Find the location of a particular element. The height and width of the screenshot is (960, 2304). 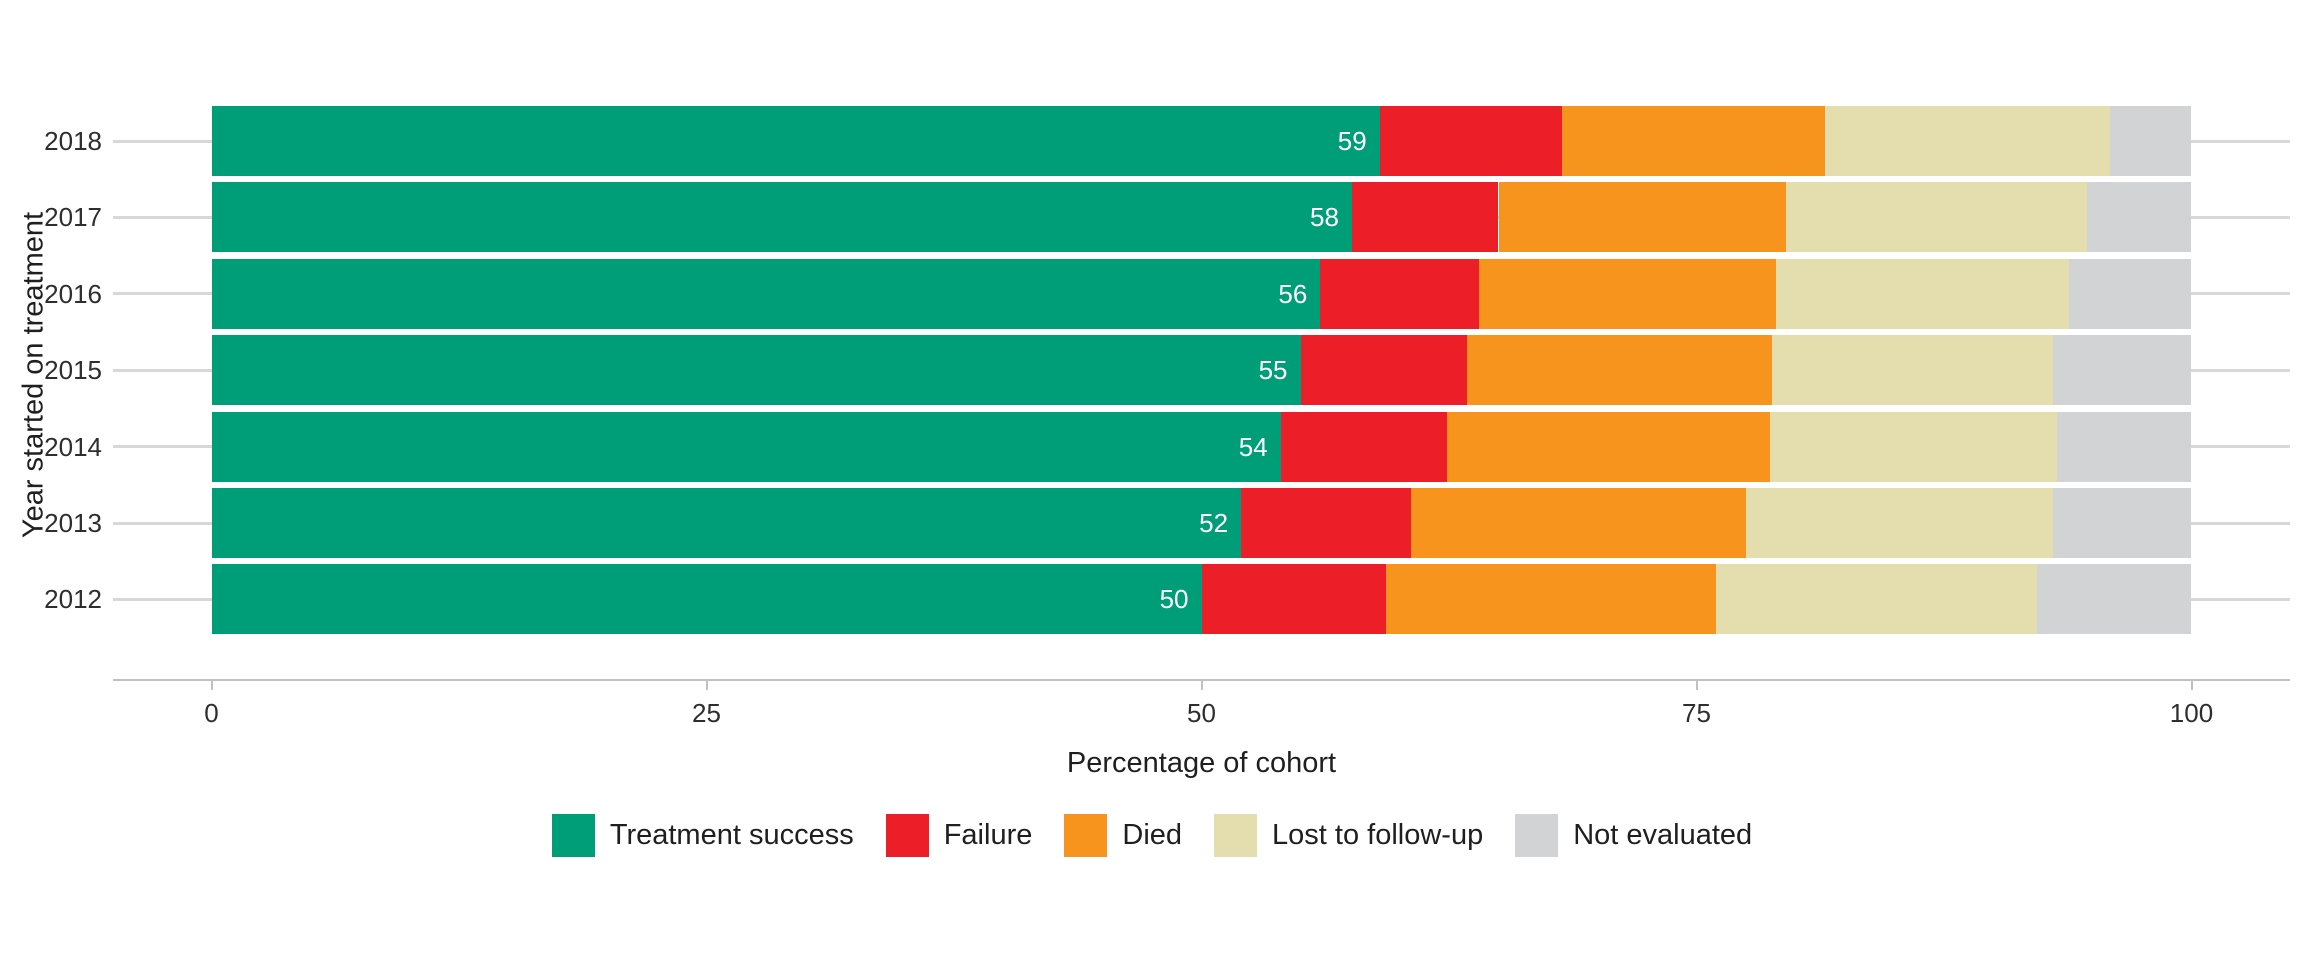

y-tick-label: 2017 is located at coordinates (73, 217).